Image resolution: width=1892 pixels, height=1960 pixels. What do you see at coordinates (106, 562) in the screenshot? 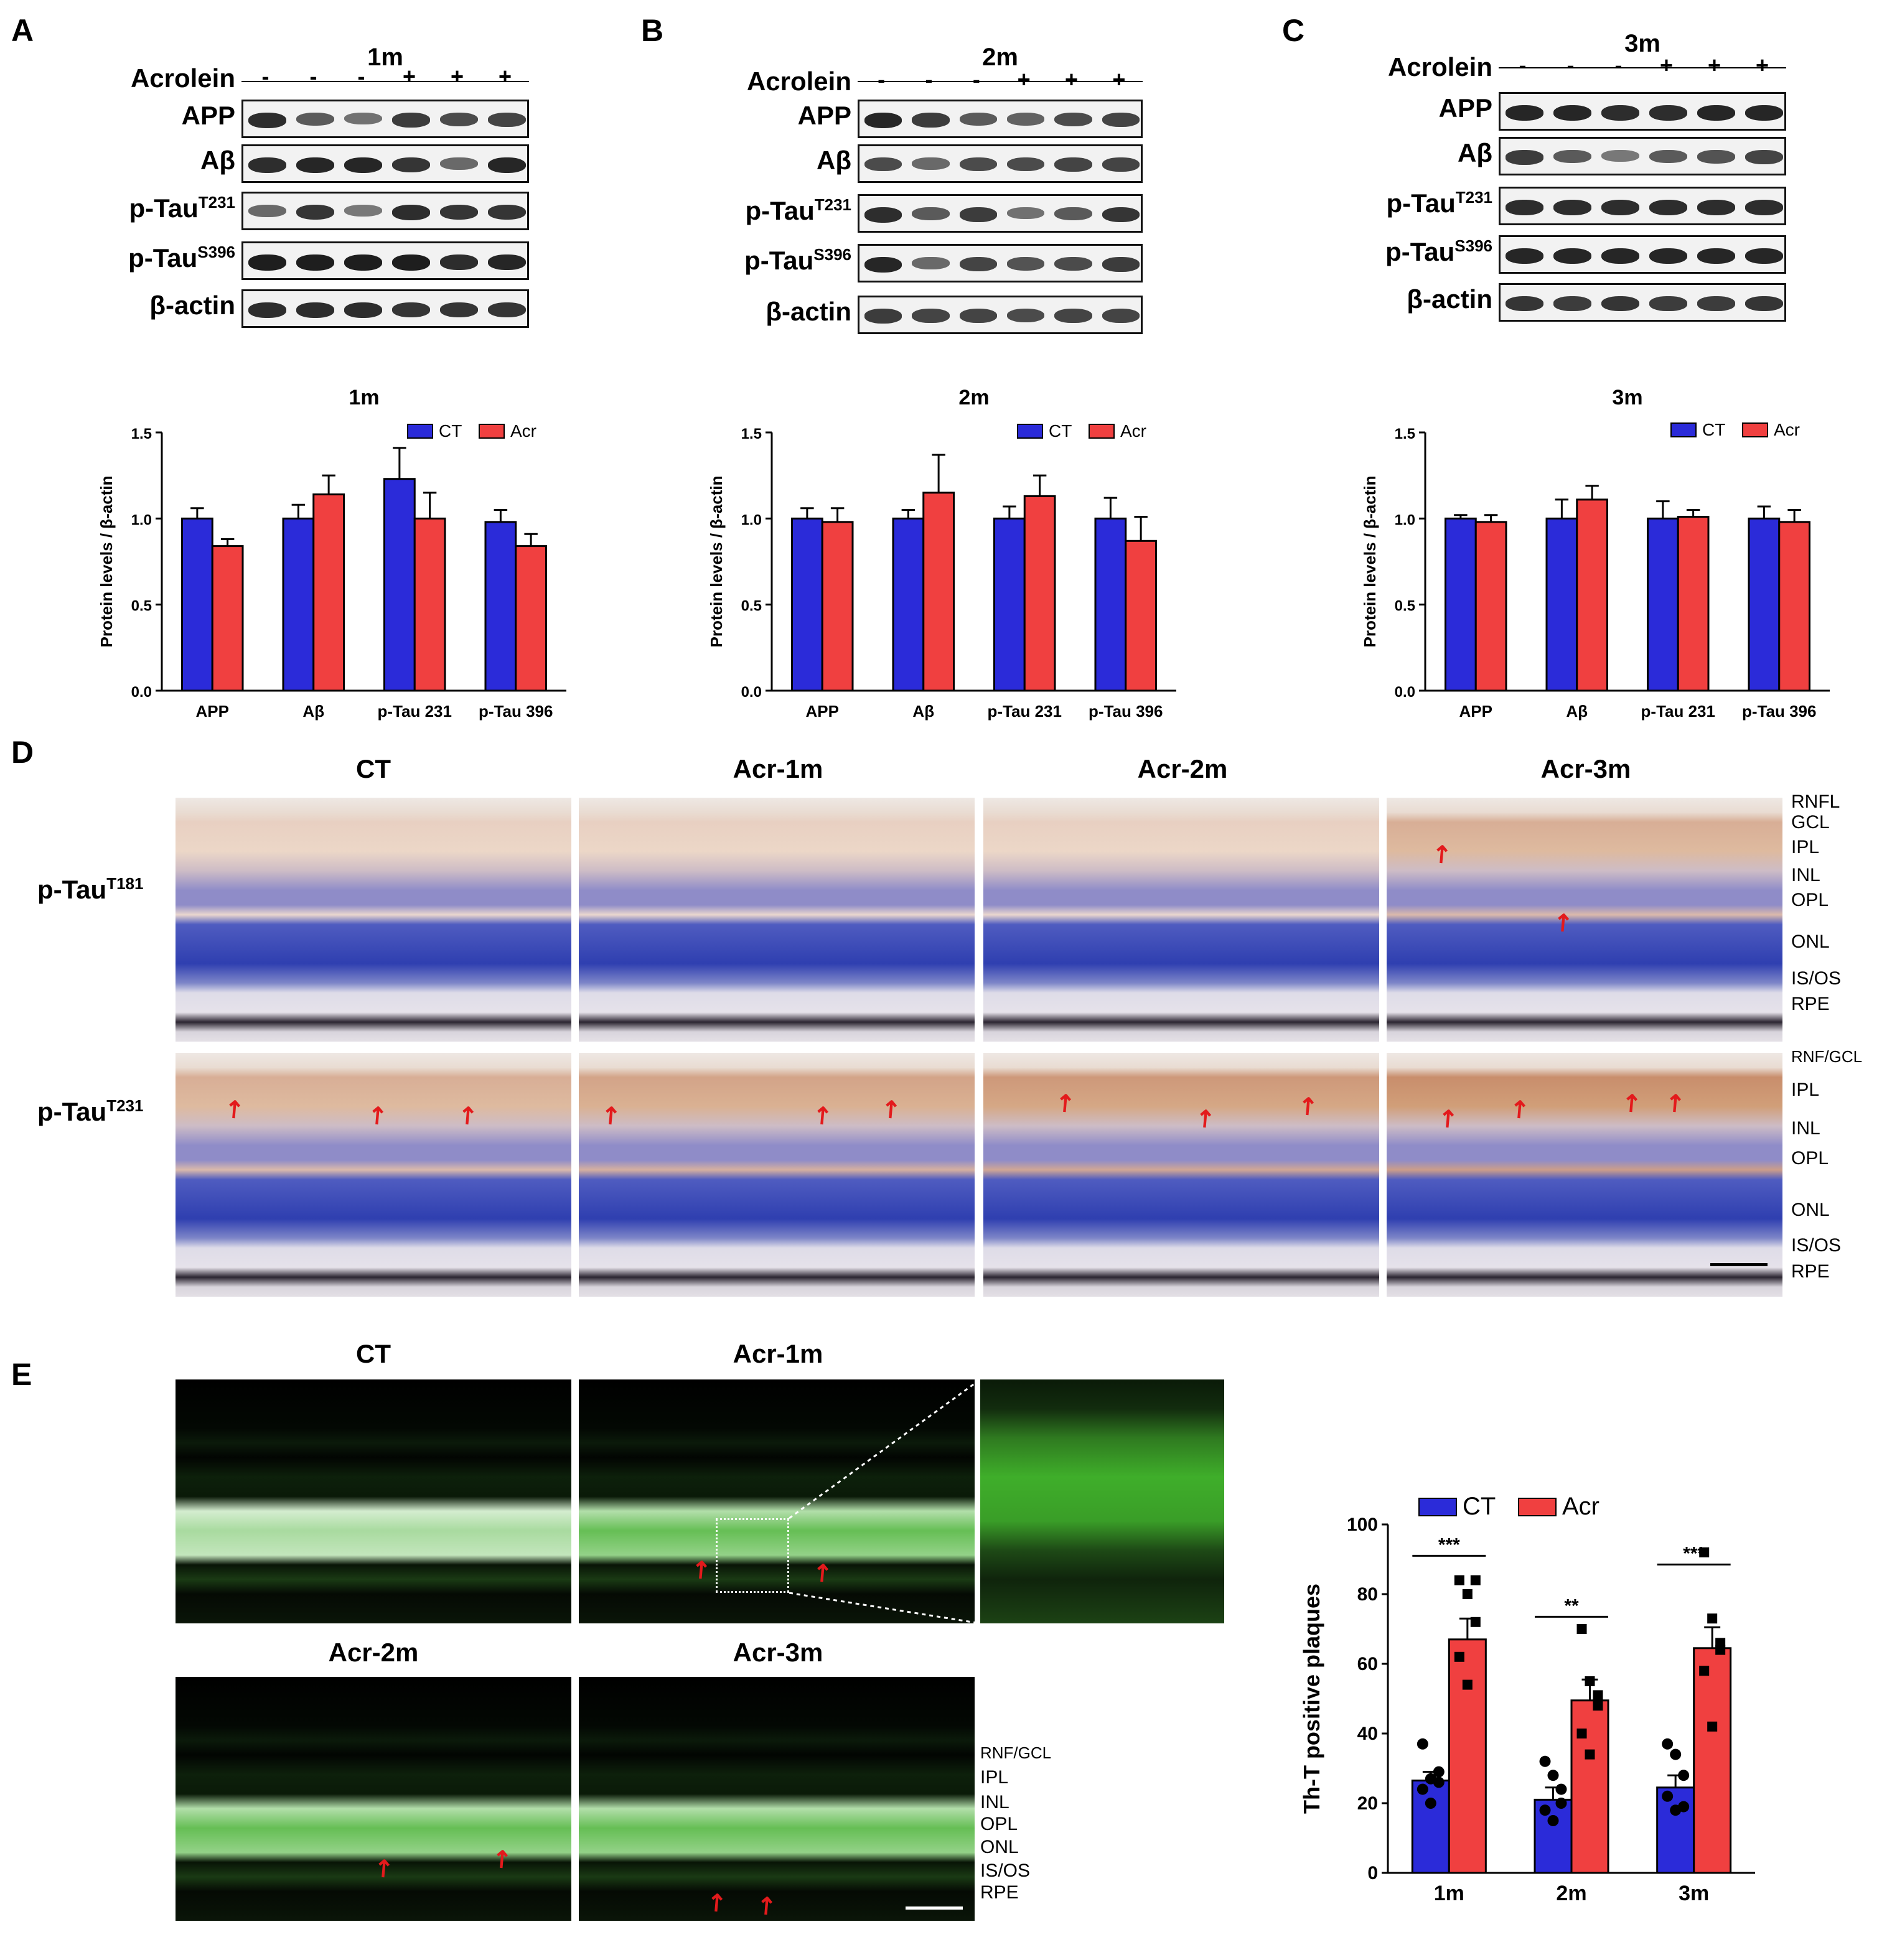
I see `y-axis-label: Protein levels / β-actin` at bounding box center [106, 562].